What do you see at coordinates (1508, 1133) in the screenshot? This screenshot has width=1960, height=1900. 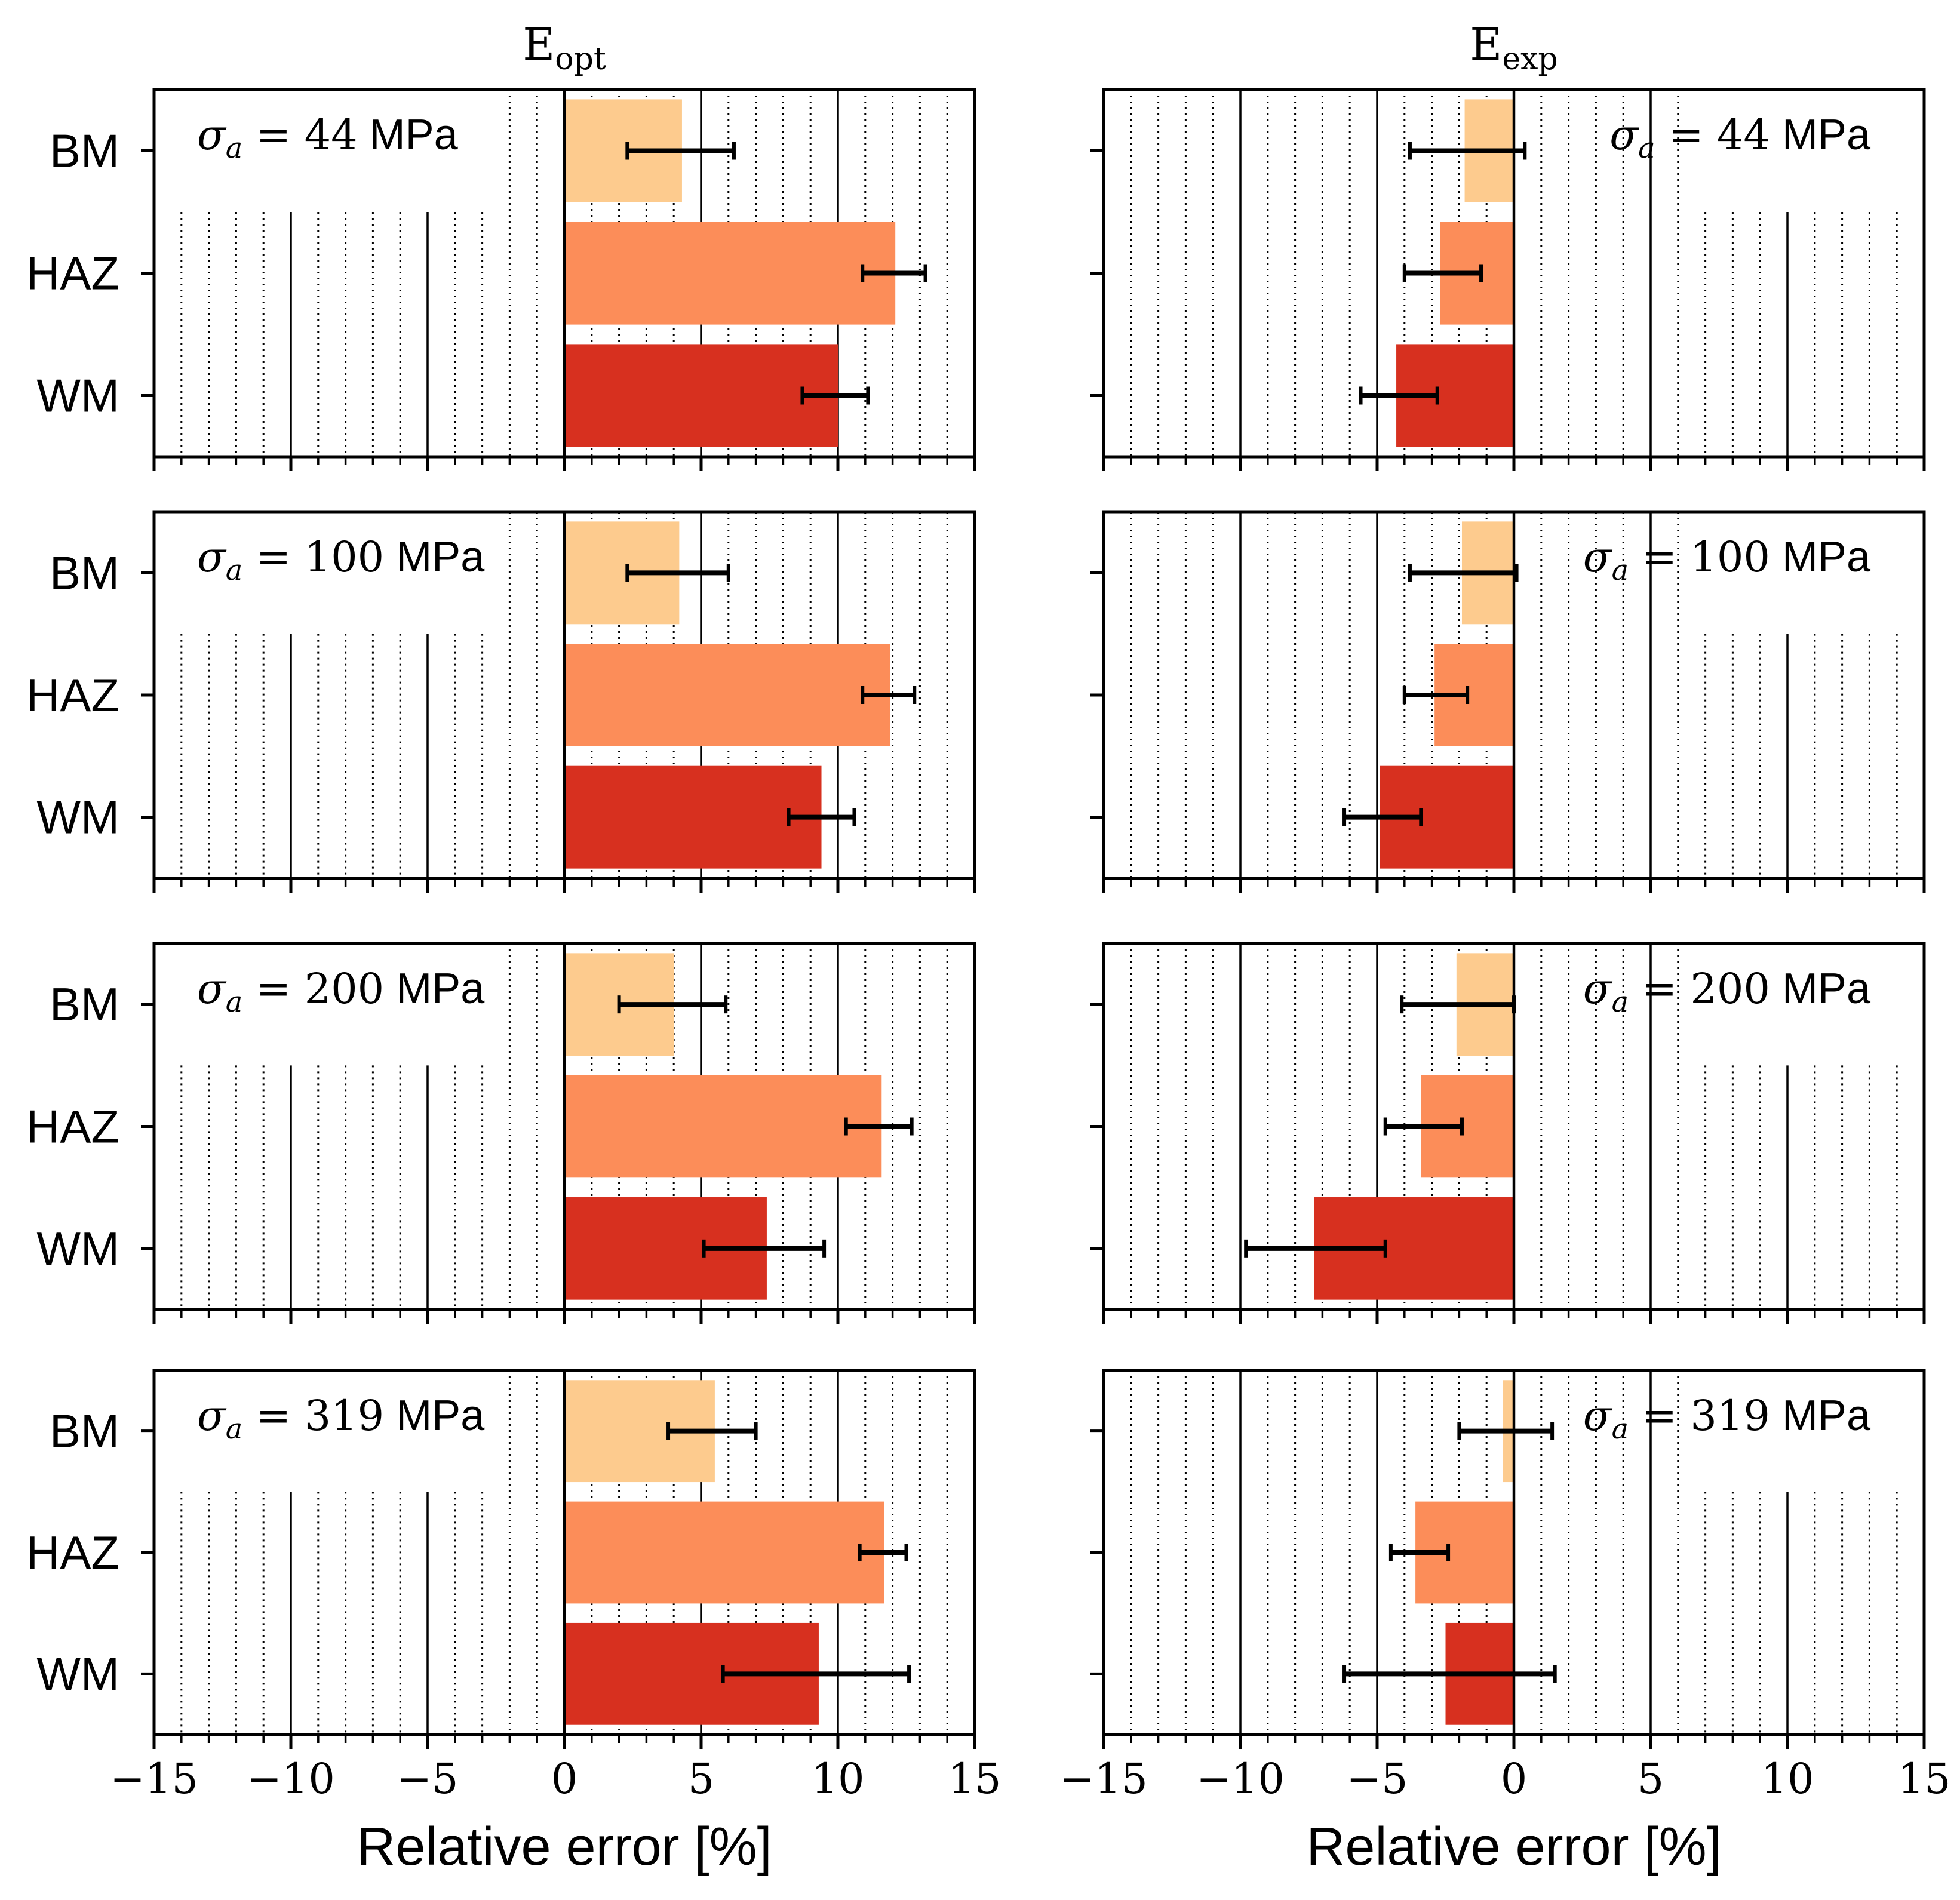 I see `panel-r3-e-exp: σa = 200 MPa` at bounding box center [1508, 1133].